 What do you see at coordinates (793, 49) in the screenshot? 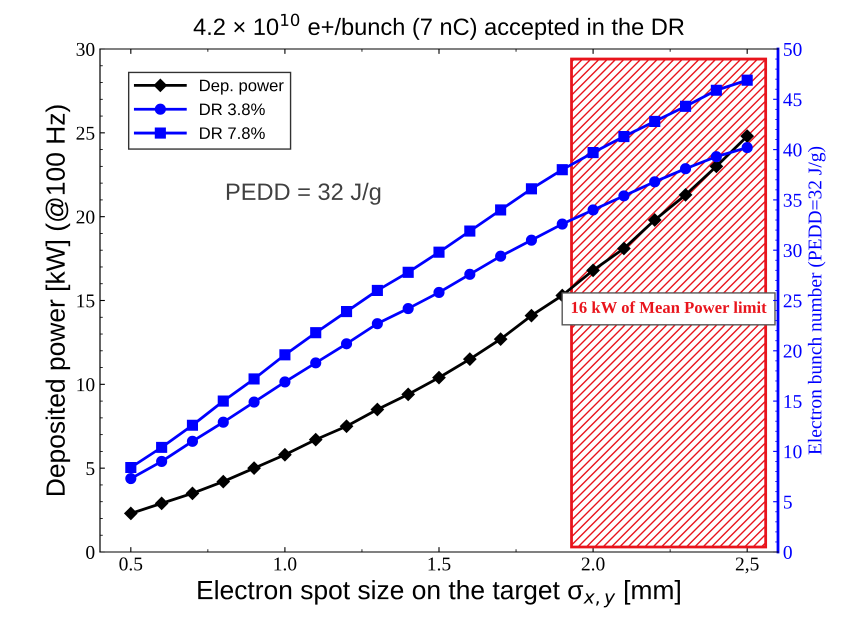
I see `y2-tick-label: 50` at bounding box center [793, 49].